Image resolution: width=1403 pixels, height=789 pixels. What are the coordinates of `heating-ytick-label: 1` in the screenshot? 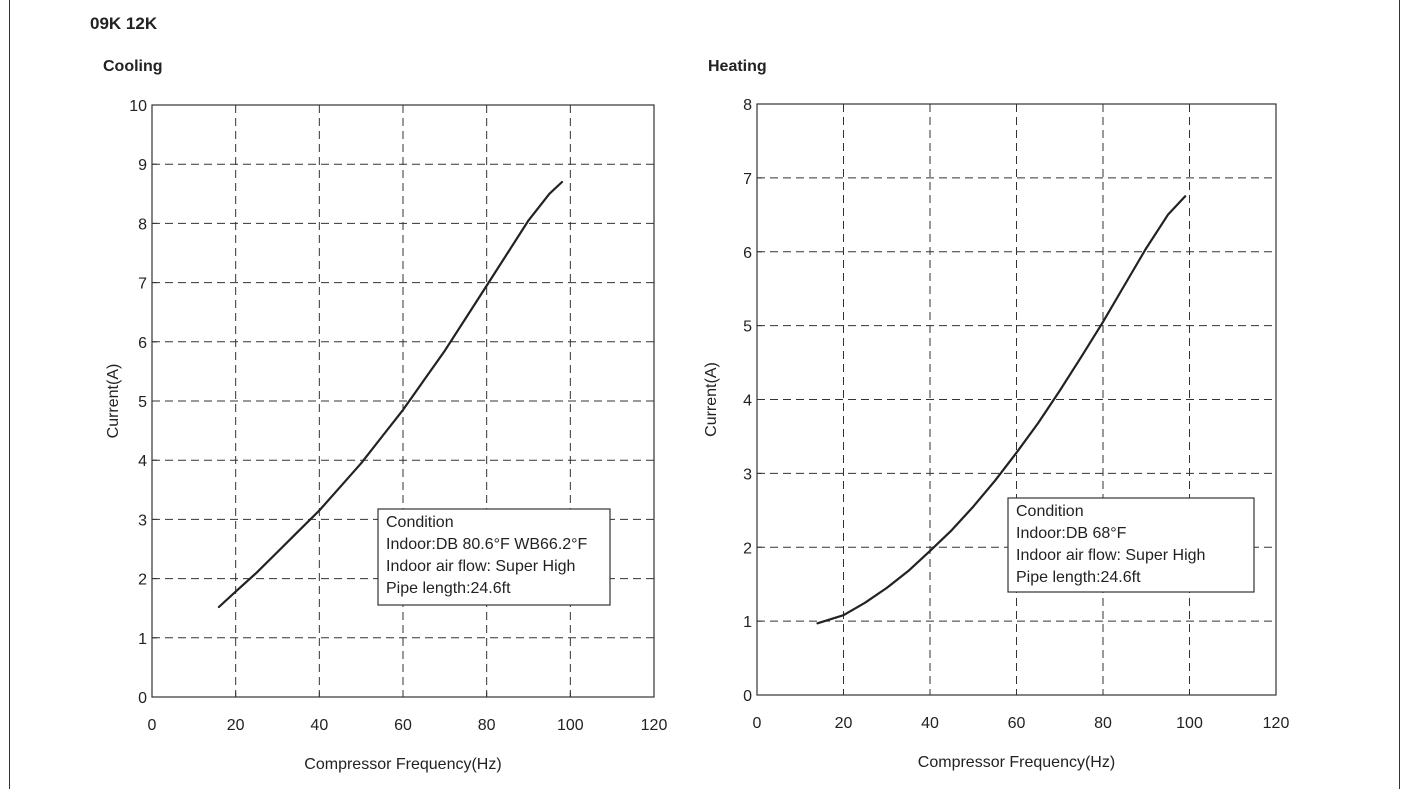 It's located at (747, 622).